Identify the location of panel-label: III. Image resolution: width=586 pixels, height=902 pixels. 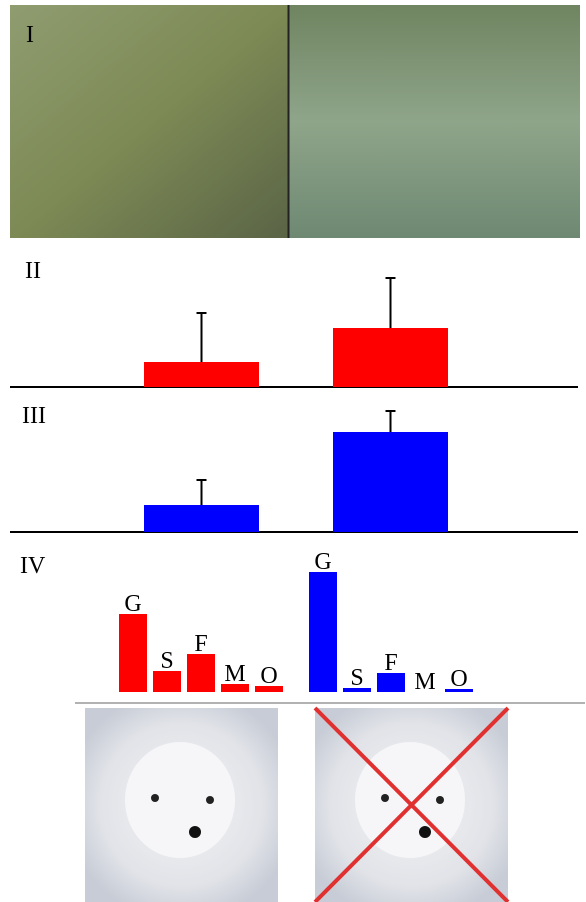
(34, 416).